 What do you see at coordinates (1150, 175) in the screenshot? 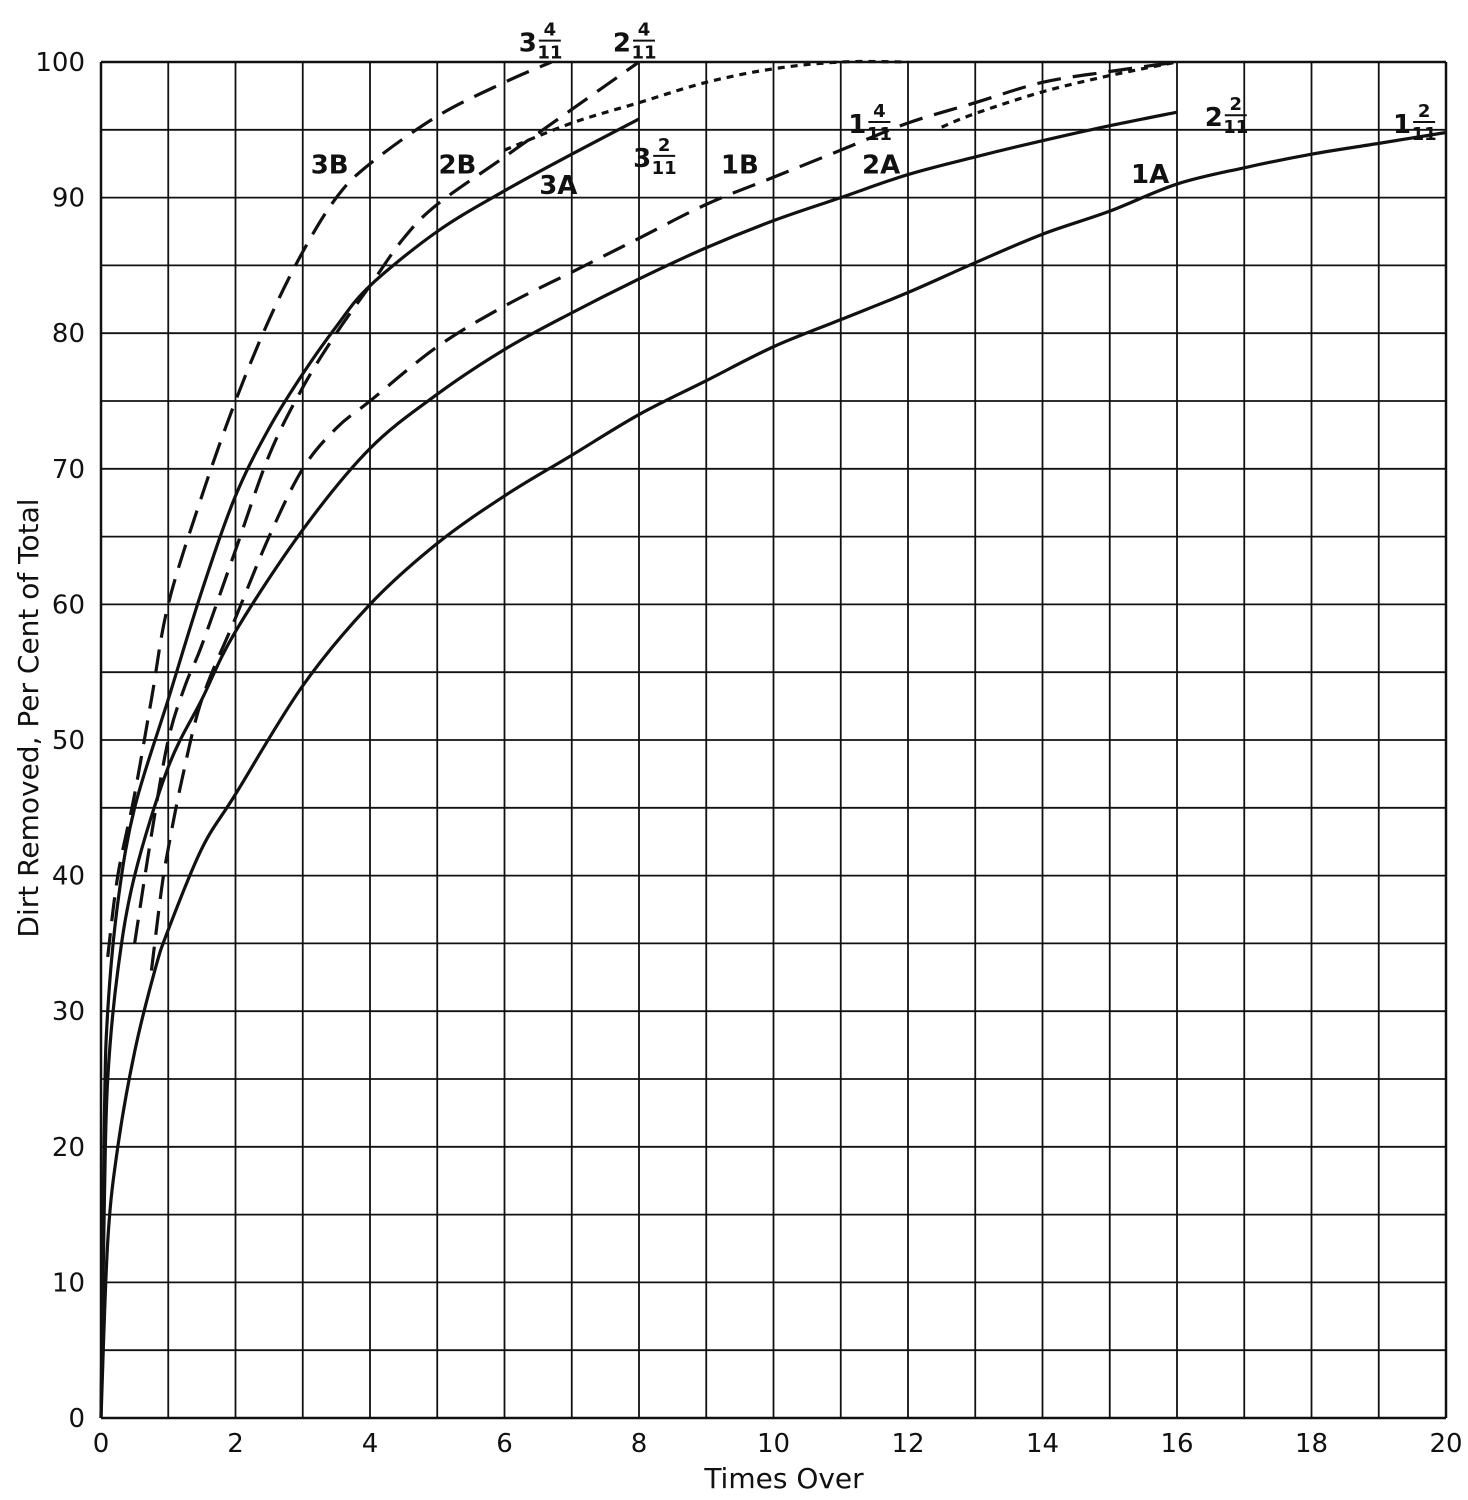
I see `curve-label: 1A` at bounding box center [1150, 175].